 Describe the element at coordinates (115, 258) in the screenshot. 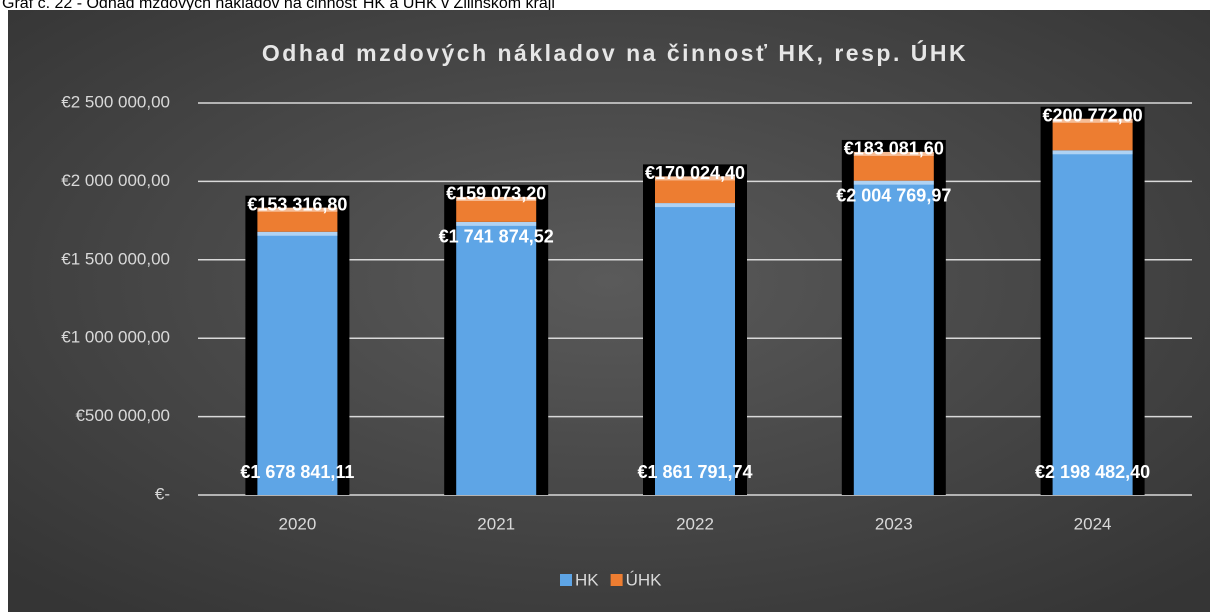

I see `y-tick-label: €1 500 000,00` at that location.